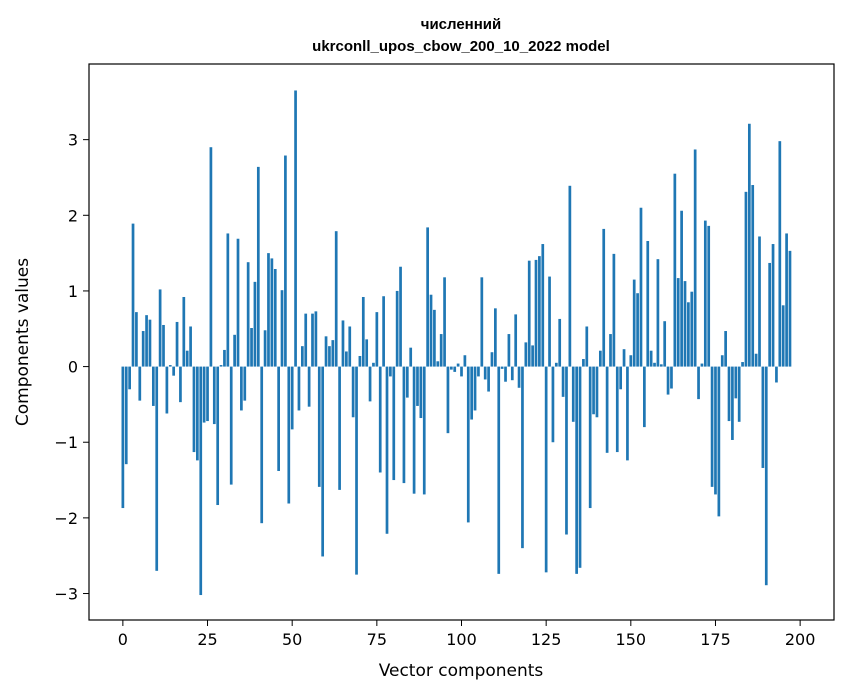 The width and height of the screenshot is (847, 696). What do you see at coordinates (715, 639) in the screenshot?
I see `x-tick-label: 175` at bounding box center [715, 639].